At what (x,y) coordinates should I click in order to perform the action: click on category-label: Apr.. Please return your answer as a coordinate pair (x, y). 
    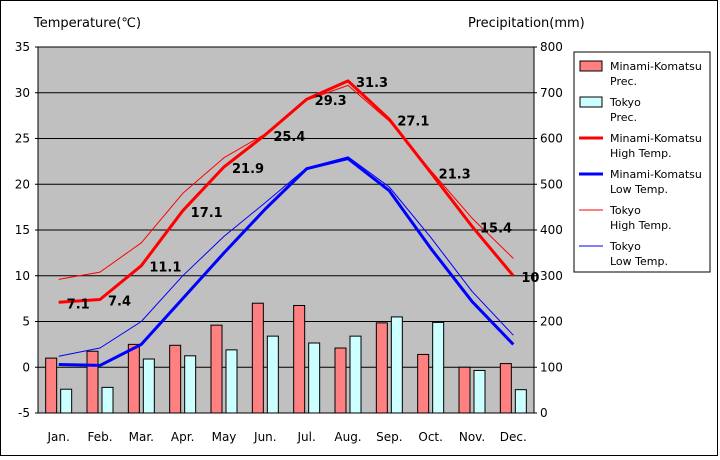
    Looking at the image, I should click on (182, 437).